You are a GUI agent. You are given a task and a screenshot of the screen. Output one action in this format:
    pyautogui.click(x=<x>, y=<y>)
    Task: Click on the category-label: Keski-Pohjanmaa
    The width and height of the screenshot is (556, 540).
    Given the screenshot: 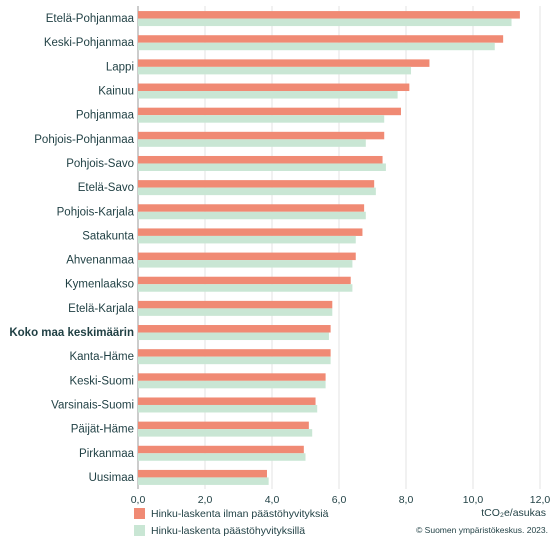 What is the action you would take?
    pyautogui.click(x=89, y=43)
    